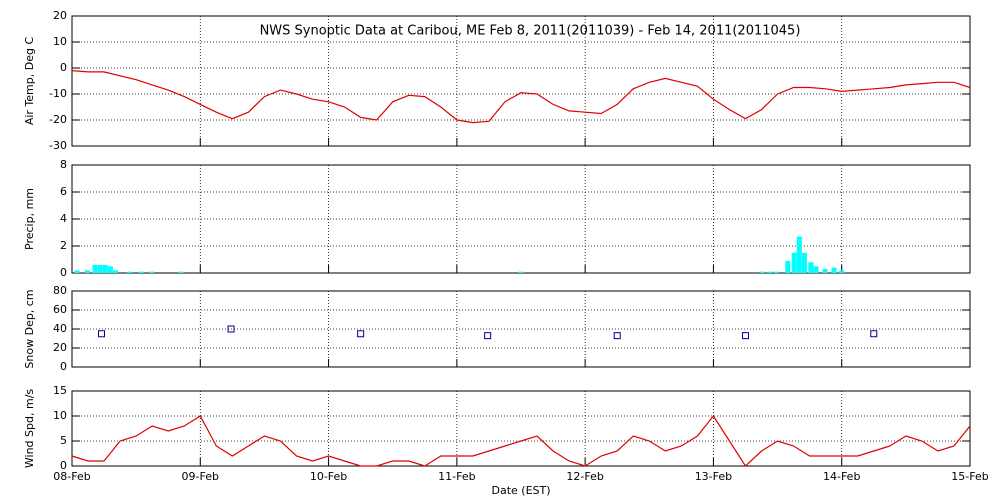 The image size is (1000, 500). I want to click on y-tick-label: 40, so click(60, 328).